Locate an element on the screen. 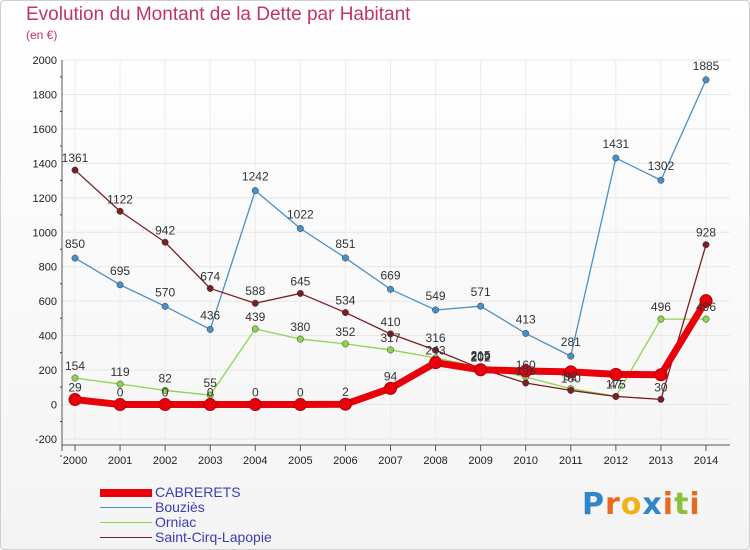 This screenshot has width=750, height=550. x-tick-label: 2008 is located at coordinates (435, 461).